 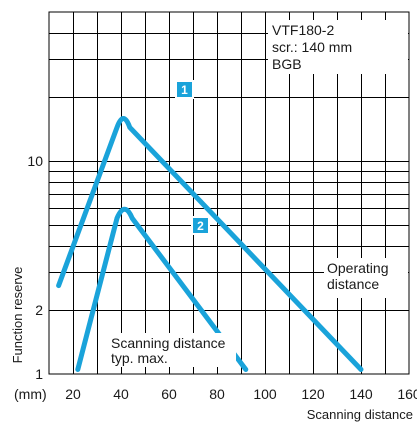 I want to click on x-tick-label: 20, so click(x=73, y=394).